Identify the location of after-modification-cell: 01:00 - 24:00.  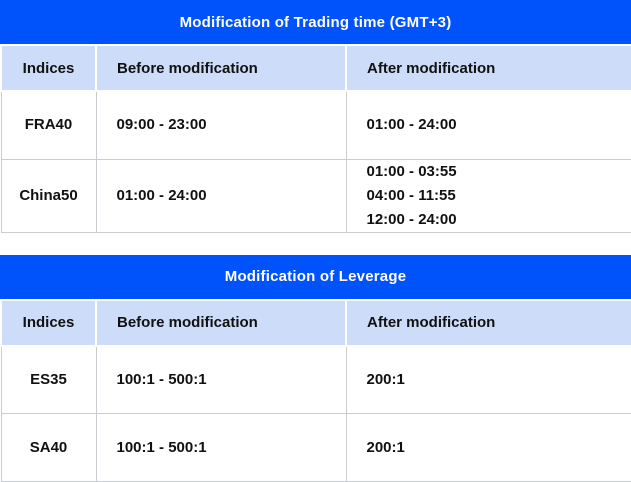
(488, 125).